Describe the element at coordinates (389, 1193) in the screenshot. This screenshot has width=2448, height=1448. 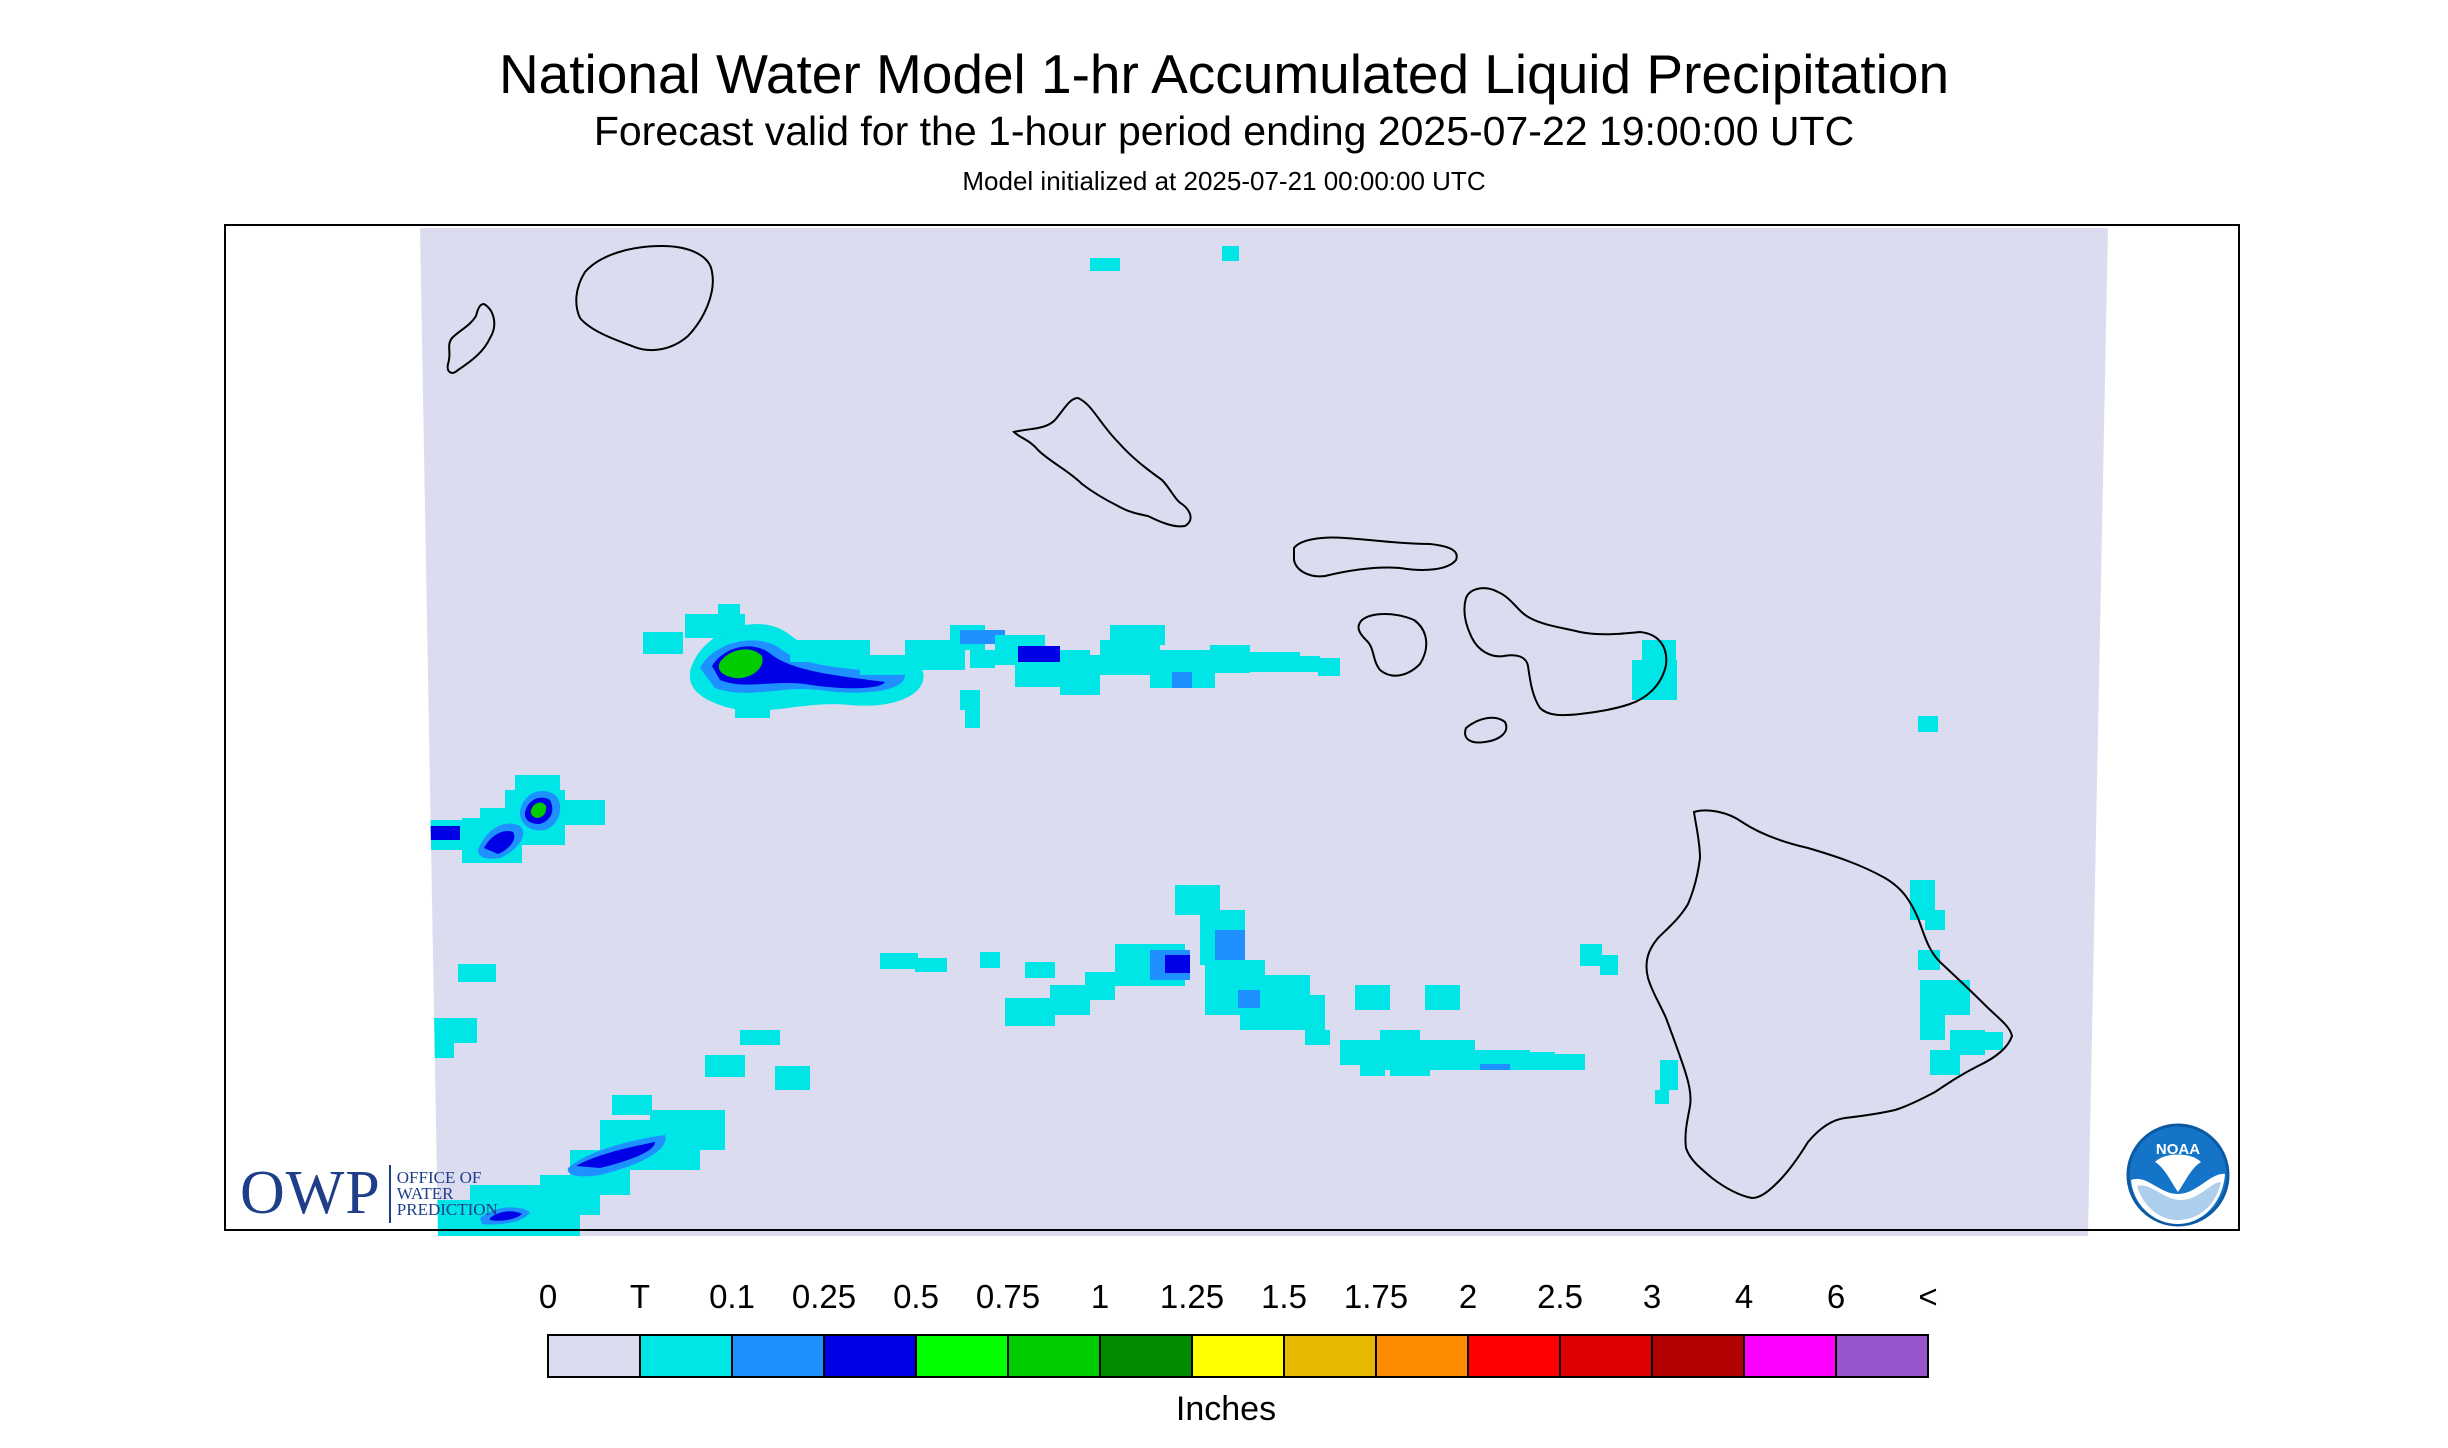
I see `owp-logo-divider` at that location.